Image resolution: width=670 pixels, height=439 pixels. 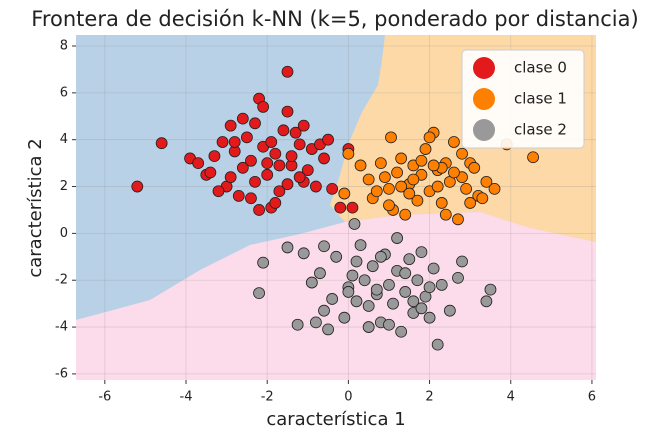 What do you see at coordinates (267, 397) in the screenshot?
I see `x-tick-label: -2` at bounding box center [267, 397].